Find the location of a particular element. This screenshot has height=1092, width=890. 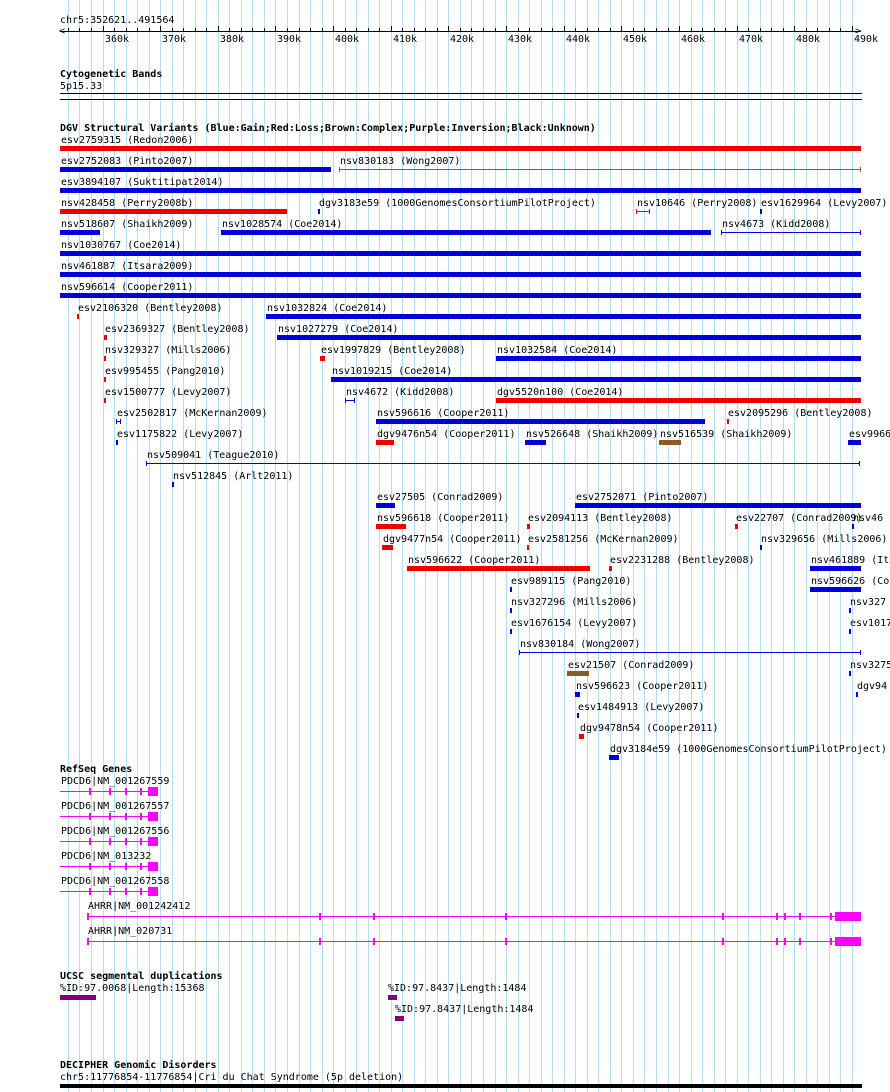

dgv-feature-label: esv2752083 (Pinto2007) is located at coordinates (127, 161).